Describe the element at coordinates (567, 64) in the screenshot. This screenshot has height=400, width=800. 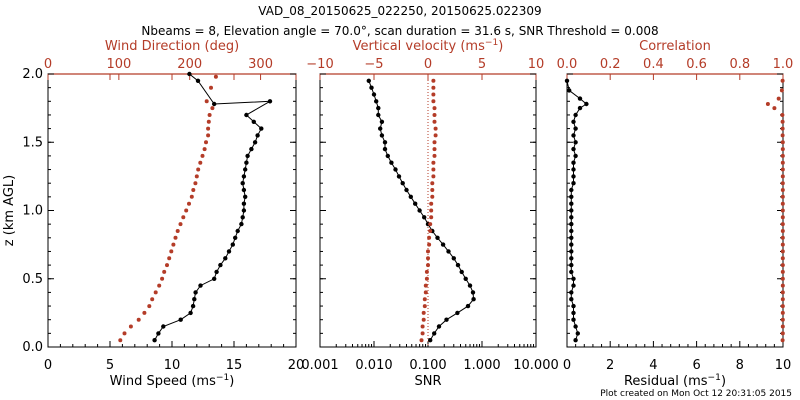
I see `top-tick-label: 0.0` at that location.